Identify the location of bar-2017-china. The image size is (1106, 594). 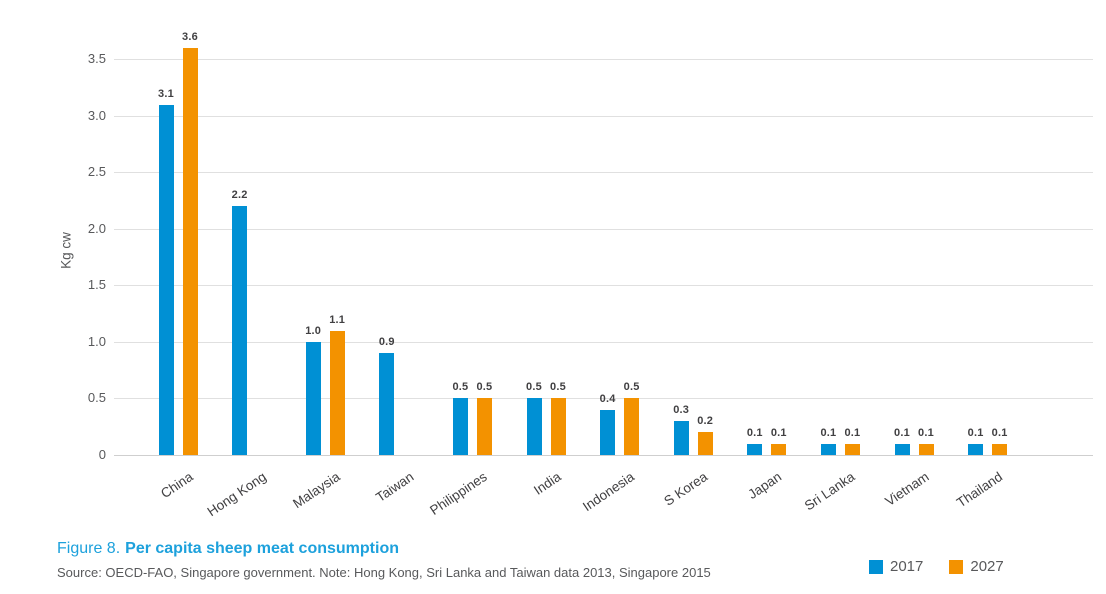
(166, 280).